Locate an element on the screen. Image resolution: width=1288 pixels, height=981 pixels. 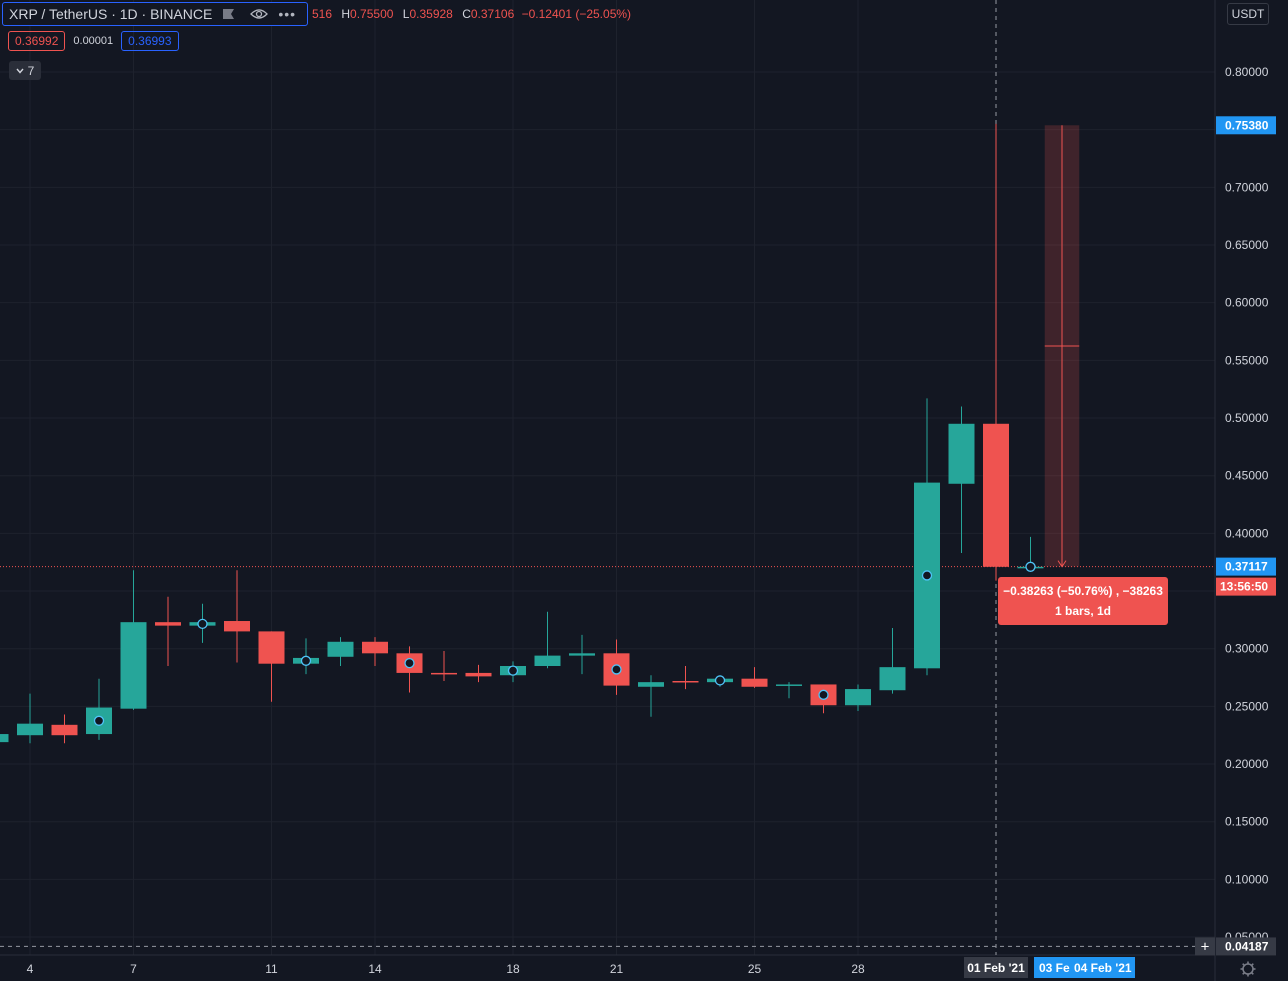
add-alert-icon: + is located at coordinates (1205, 946).